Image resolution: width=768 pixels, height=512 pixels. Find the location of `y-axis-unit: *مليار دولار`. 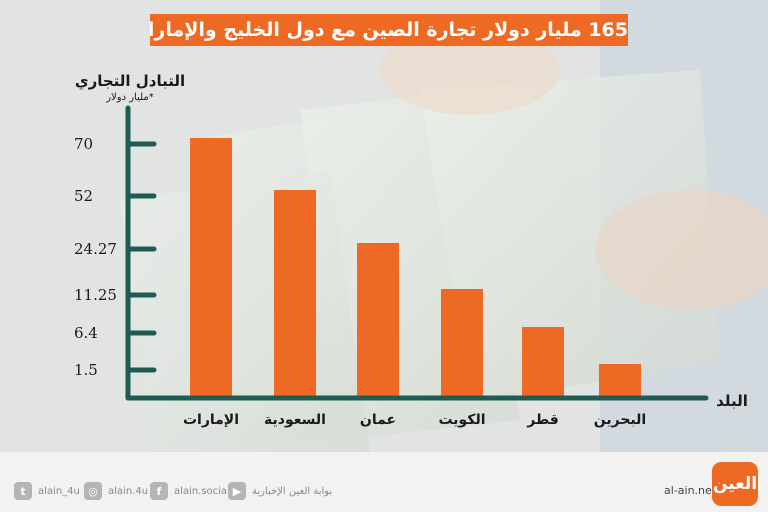

y-axis-unit: *مليار دولار is located at coordinates (130, 97).